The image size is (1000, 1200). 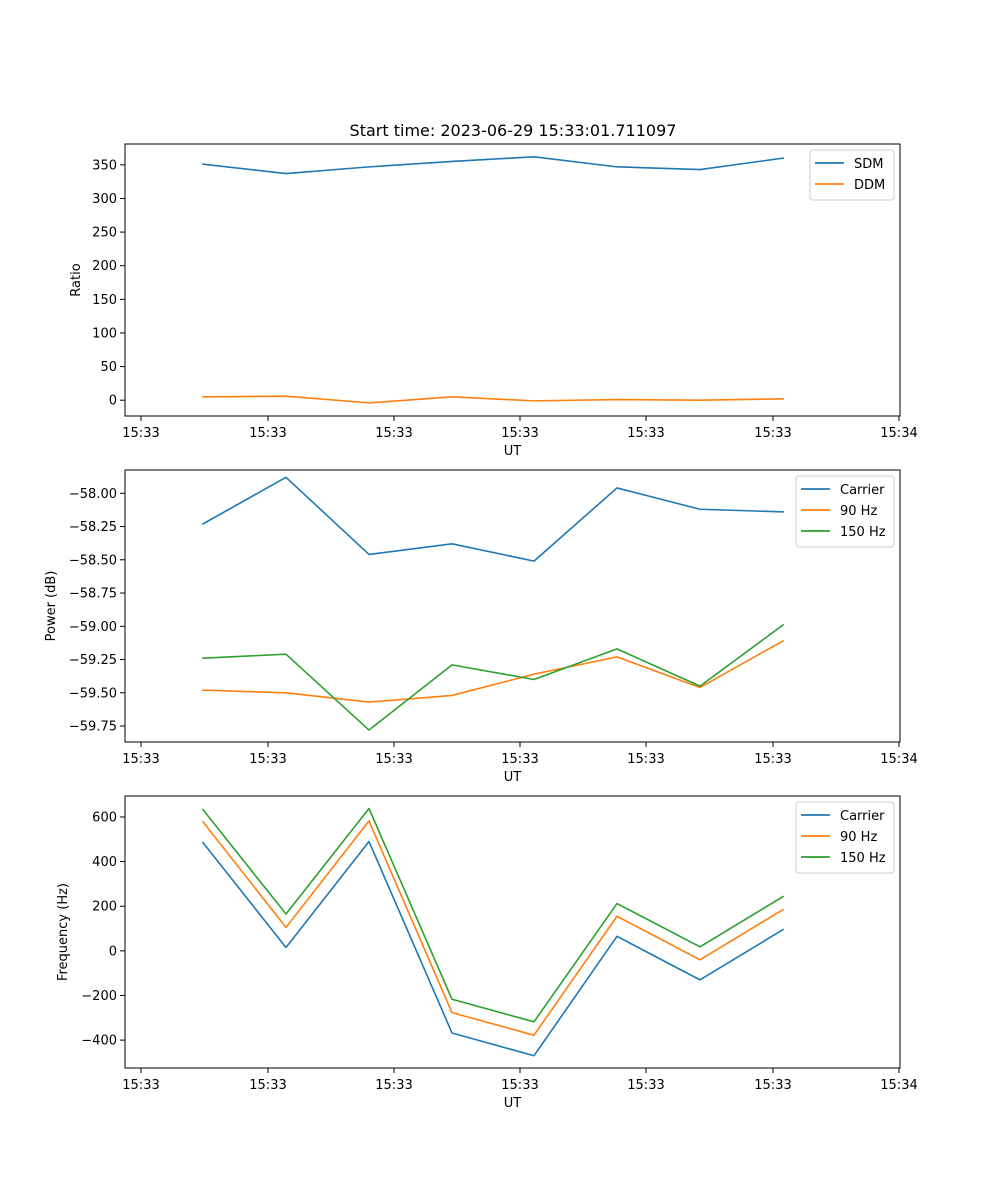 What do you see at coordinates (104, 817) in the screenshot?
I see `y-tick-label: 600` at bounding box center [104, 817].